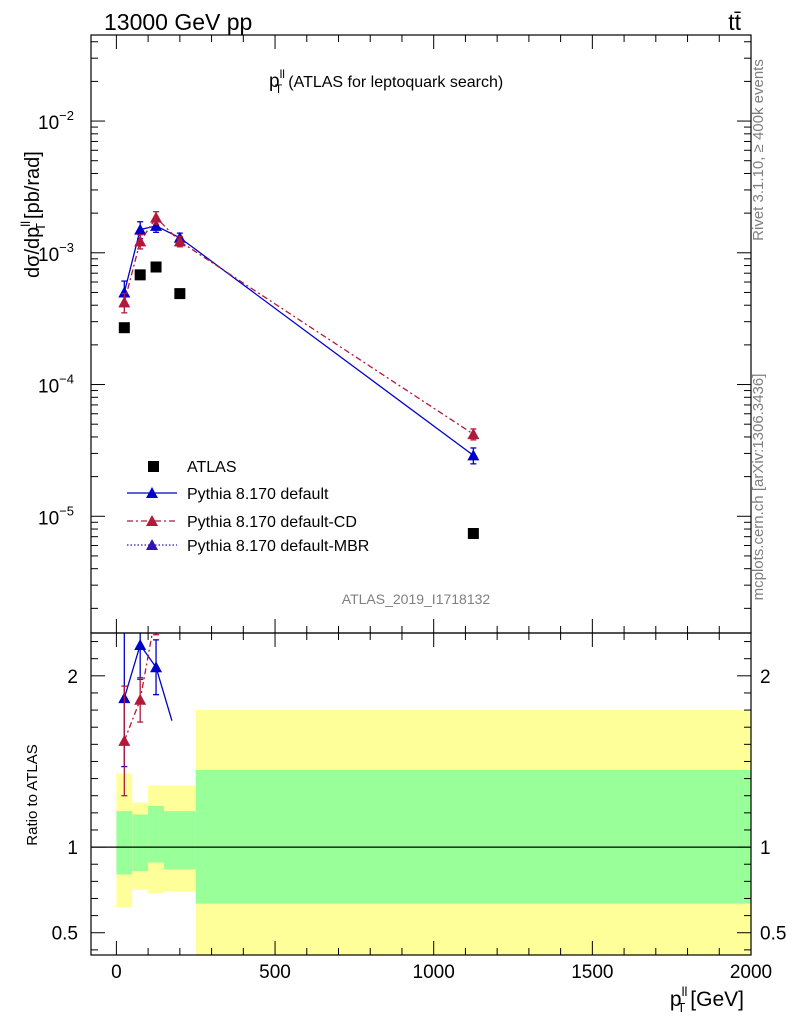 The width and height of the screenshot is (786, 1024). I want to click on main-title: pll T (ATLAS for leptoquark search), so click(386, 81).